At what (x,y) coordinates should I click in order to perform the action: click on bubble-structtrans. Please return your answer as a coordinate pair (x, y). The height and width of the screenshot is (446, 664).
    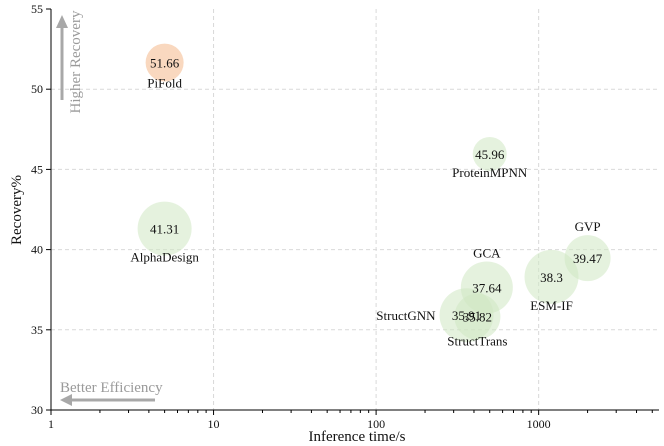
    Looking at the image, I should click on (477, 316).